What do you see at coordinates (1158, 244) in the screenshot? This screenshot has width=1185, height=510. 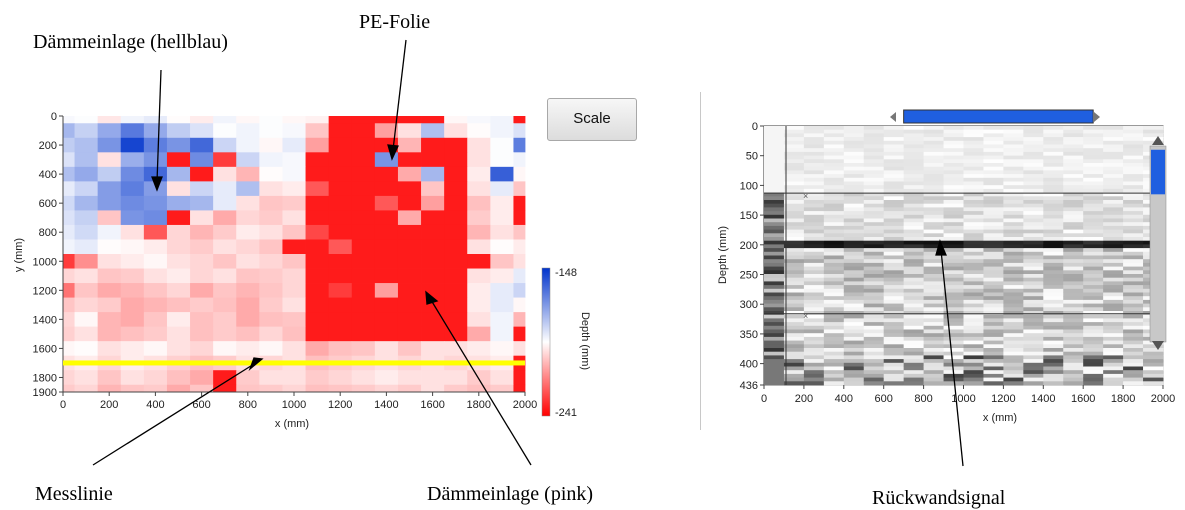 I see `vertical-scrollbar-track` at bounding box center [1158, 244].